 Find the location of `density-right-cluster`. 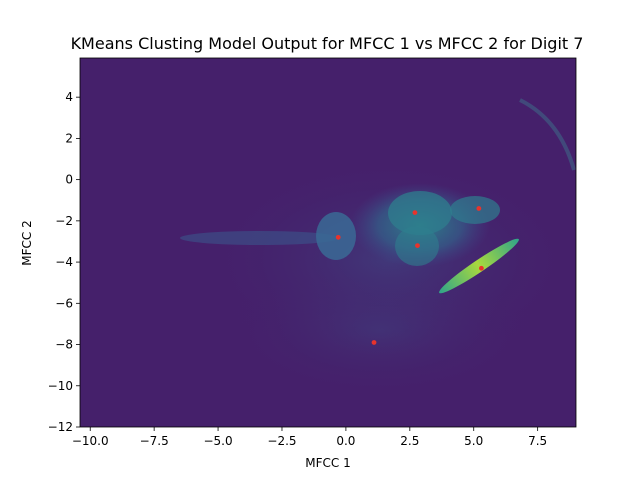

density-right-cluster is located at coordinates (475, 210).